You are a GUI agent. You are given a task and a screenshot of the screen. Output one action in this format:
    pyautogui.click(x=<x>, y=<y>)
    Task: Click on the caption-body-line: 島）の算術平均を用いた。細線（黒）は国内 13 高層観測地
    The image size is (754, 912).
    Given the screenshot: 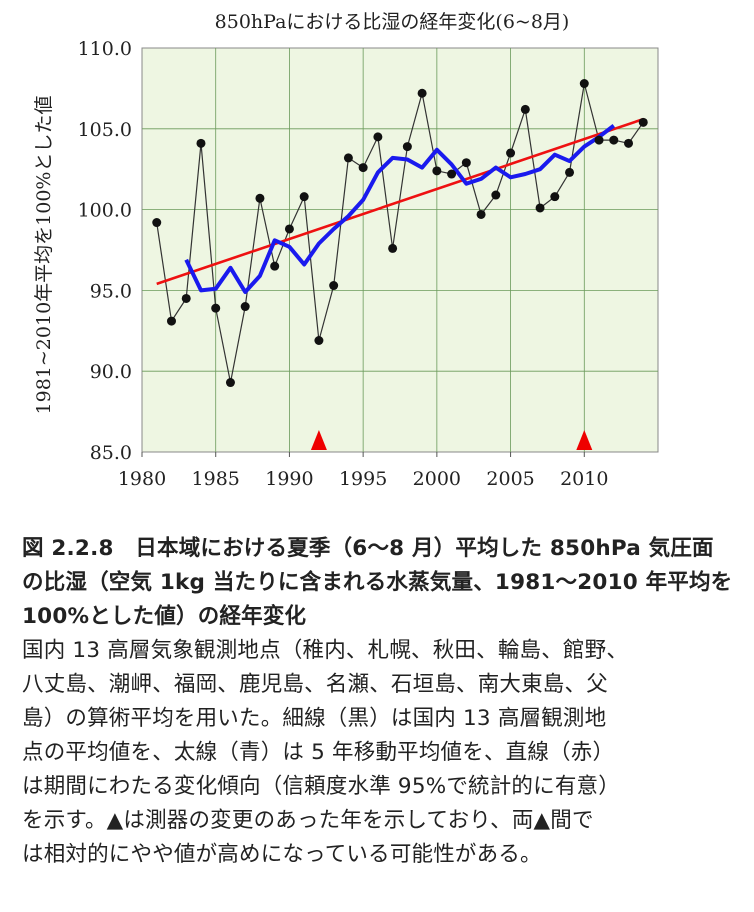 What is the action you would take?
    pyautogui.click(x=314, y=718)
    